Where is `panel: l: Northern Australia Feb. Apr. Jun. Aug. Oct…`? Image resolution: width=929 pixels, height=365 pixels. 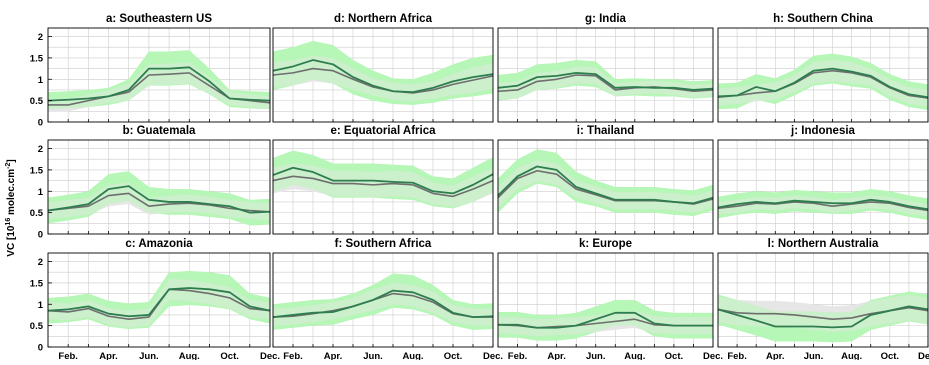
panel: l: Northern Australia Feb. Apr. Jun. Aug. Oct… is located at coordinates (823, 300).